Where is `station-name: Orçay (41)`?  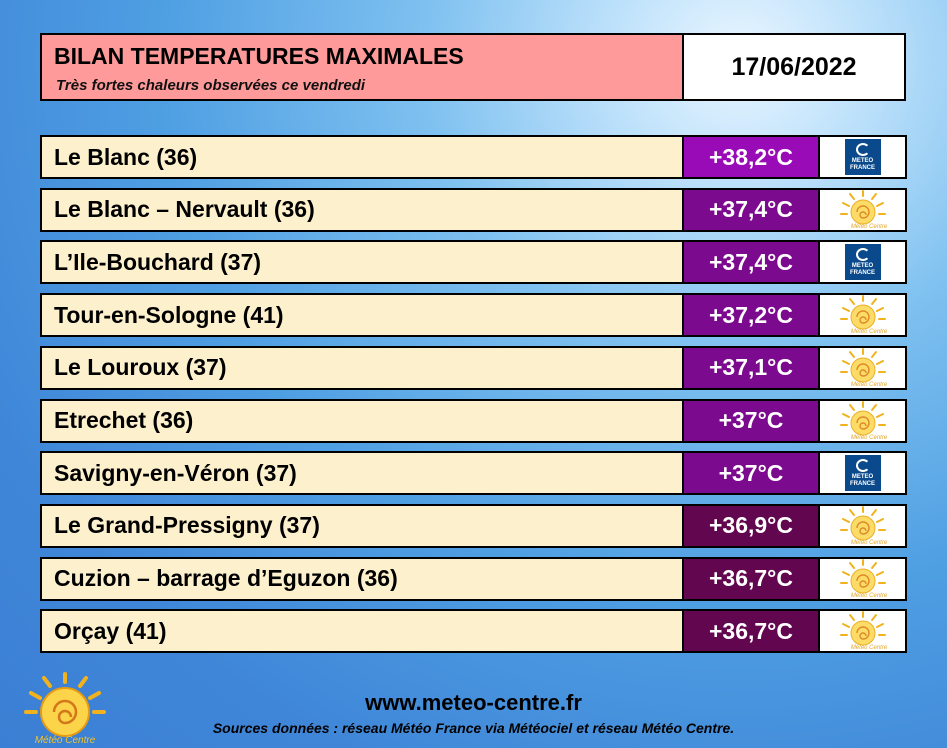 station-name: Orçay (41) is located at coordinates (362, 631).